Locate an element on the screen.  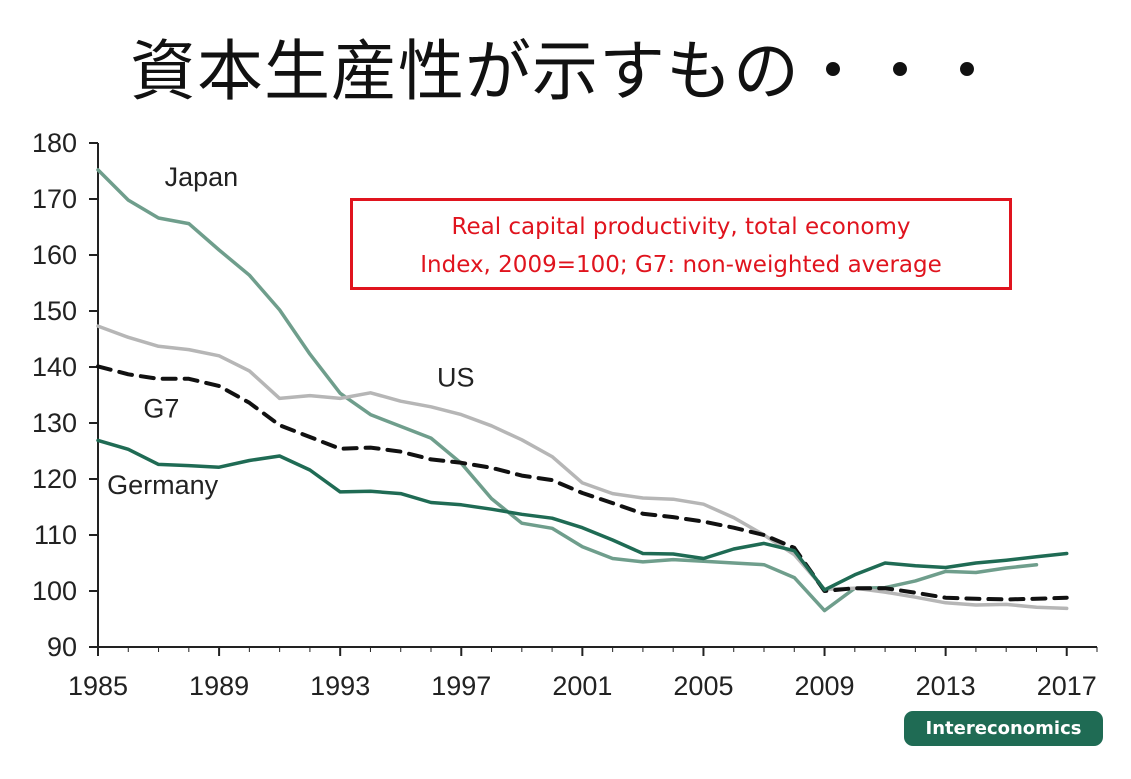
y-tick-label: 100 is located at coordinates (54, 591).